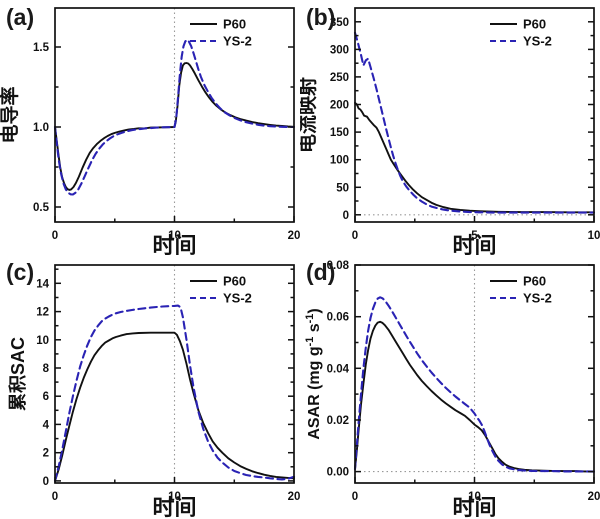 Image resolution: width=600 pixels, height=519 pixels. I want to click on panel-letter-c: (c), so click(20, 272).